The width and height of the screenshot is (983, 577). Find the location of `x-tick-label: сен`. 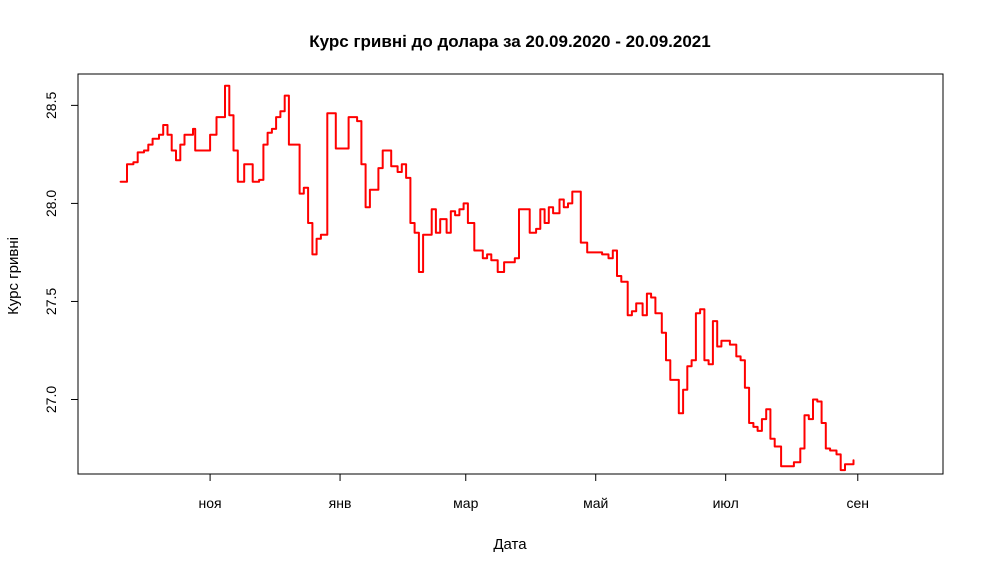

x-tick-label: сен is located at coordinates (858, 503).